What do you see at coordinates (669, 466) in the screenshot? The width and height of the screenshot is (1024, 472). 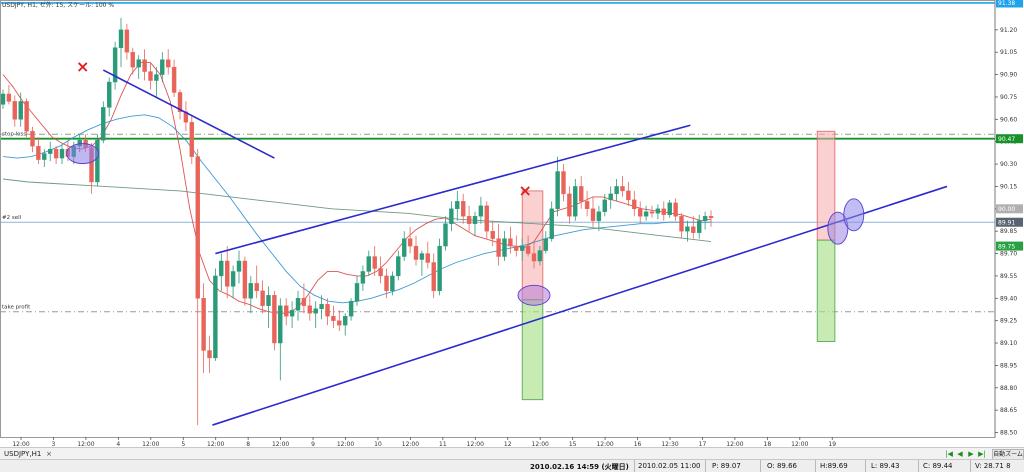 I see `status-bar-time: 2010.02.05 11:00` at bounding box center [669, 466].